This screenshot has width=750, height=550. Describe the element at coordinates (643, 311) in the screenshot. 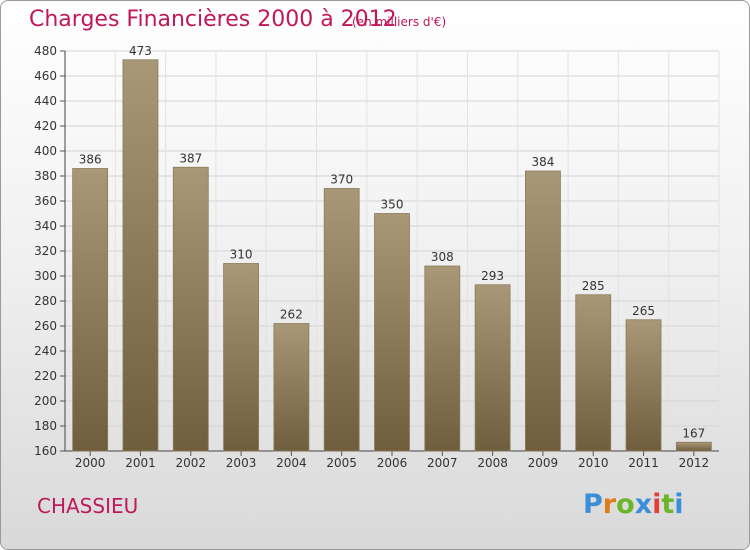

I see `bar-value-label: 265` at that location.